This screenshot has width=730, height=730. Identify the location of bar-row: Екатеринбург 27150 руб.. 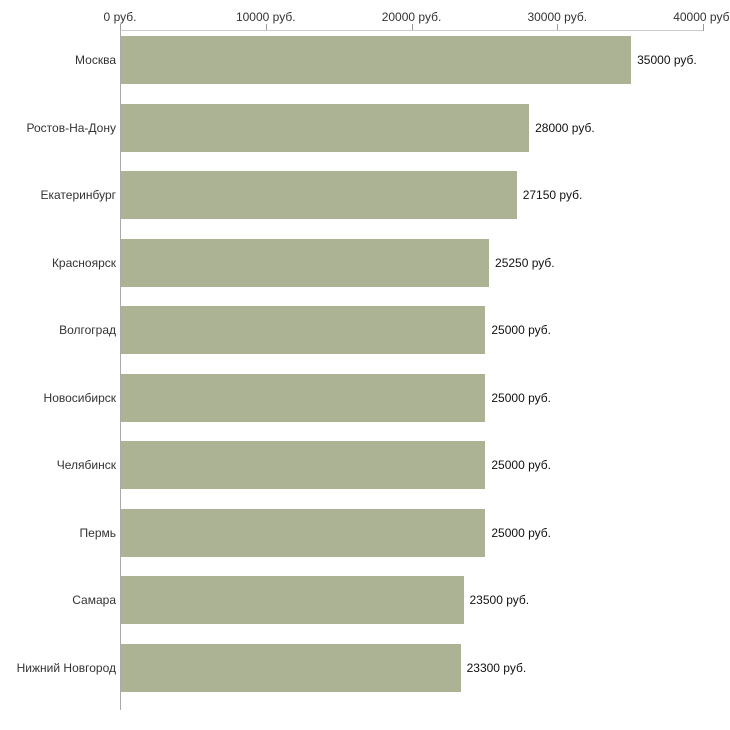
(365, 195).